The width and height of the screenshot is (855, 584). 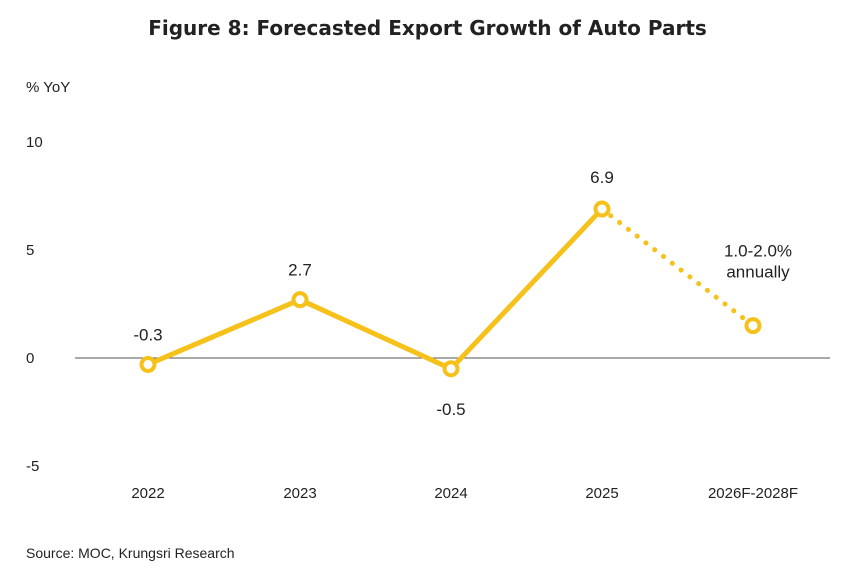 I want to click on x-tick-label: 2022, so click(x=147, y=493).